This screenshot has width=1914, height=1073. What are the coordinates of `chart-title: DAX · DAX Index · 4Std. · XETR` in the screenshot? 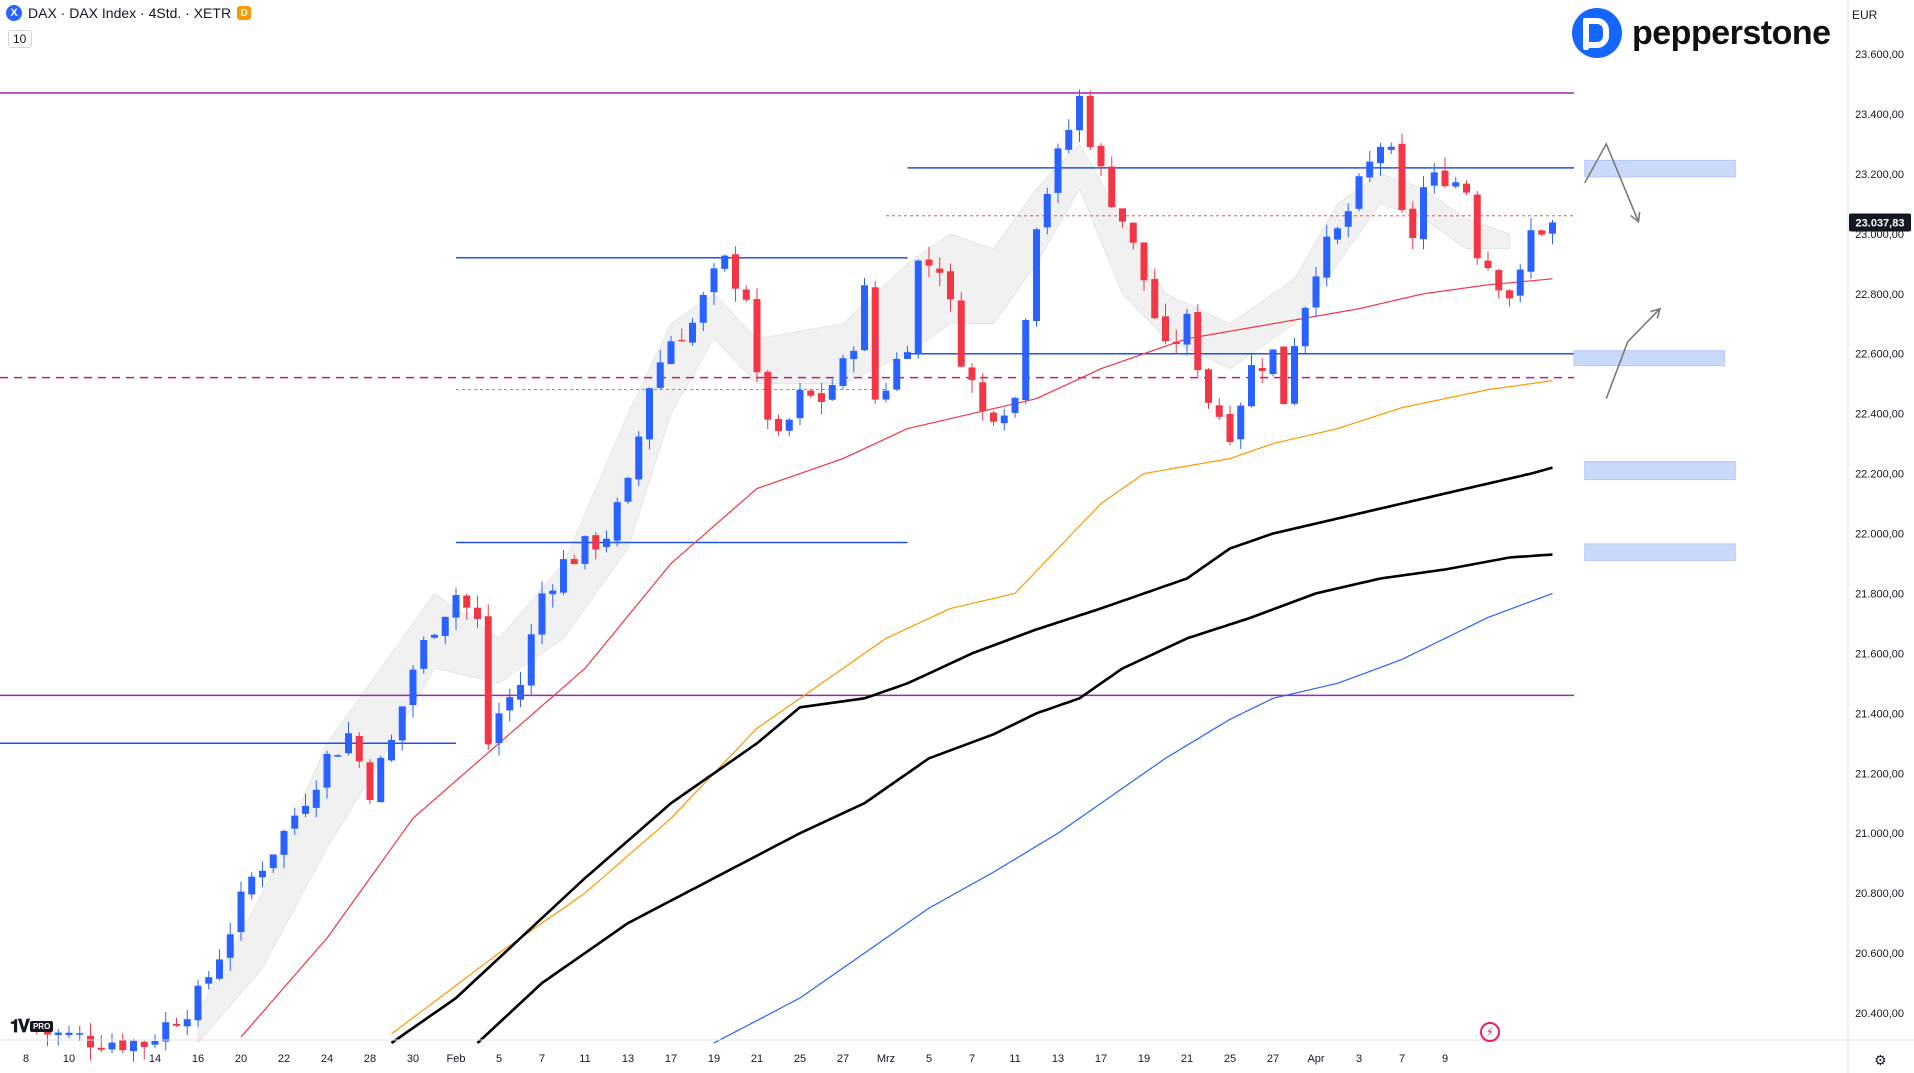 It's located at (130, 13).